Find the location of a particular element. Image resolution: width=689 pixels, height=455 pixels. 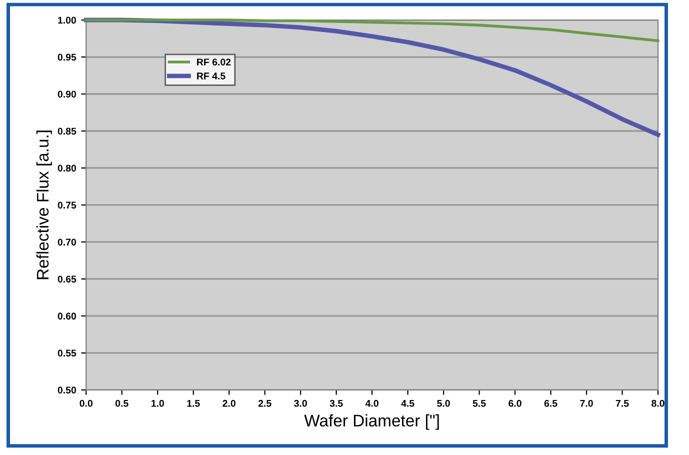

y-tick-label: 0.95 is located at coordinates (67, 57).